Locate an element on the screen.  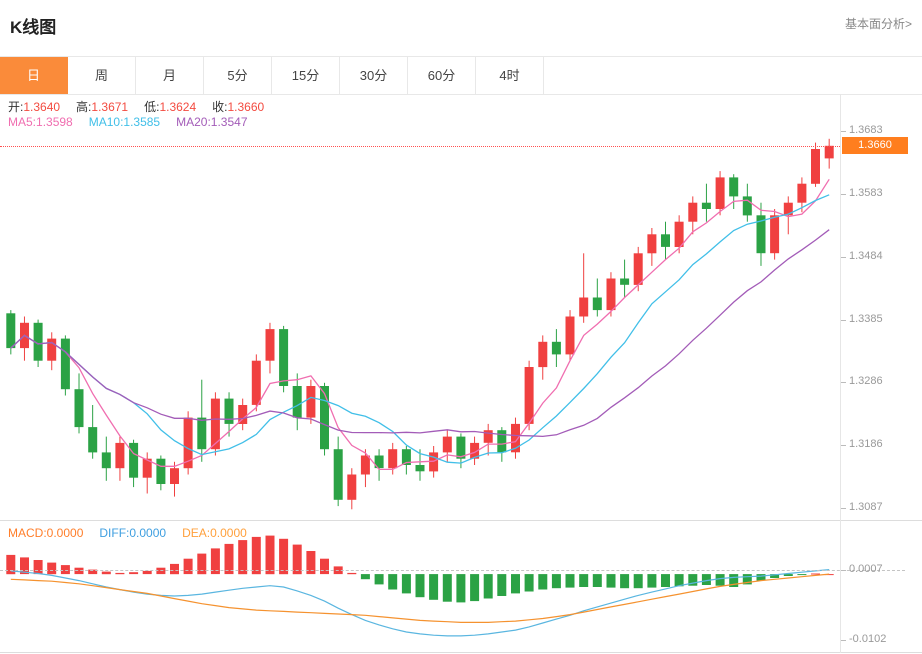
ma20-value: MA20:1.3547 is located at coordinates (212, 122).